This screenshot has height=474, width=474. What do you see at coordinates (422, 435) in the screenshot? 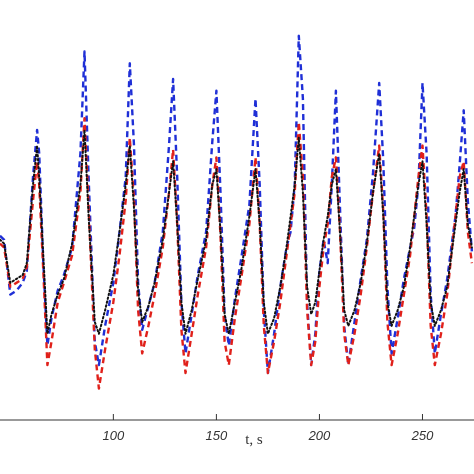
I see `x-tick-label: 250` at bounding box center [422, 435].